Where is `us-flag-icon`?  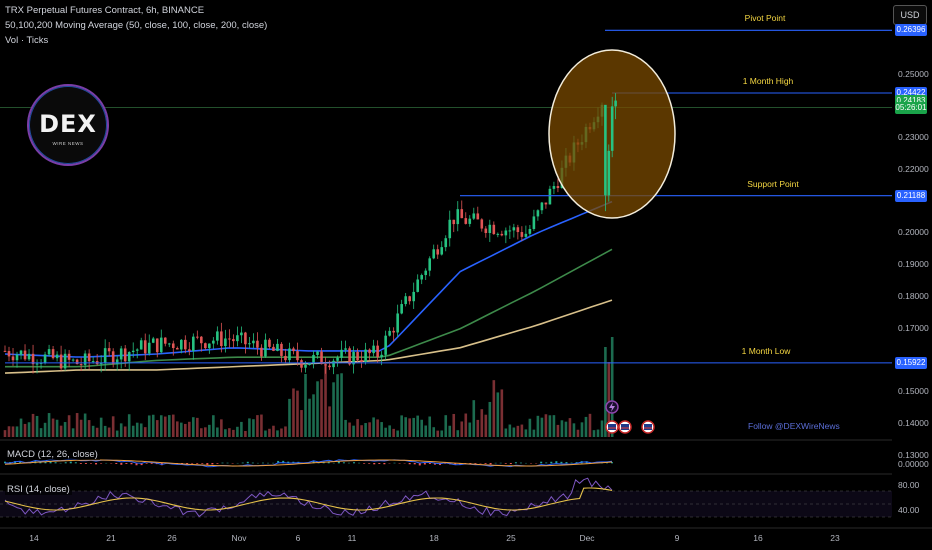 us-flag-icon is located at coordinates (612, 427).